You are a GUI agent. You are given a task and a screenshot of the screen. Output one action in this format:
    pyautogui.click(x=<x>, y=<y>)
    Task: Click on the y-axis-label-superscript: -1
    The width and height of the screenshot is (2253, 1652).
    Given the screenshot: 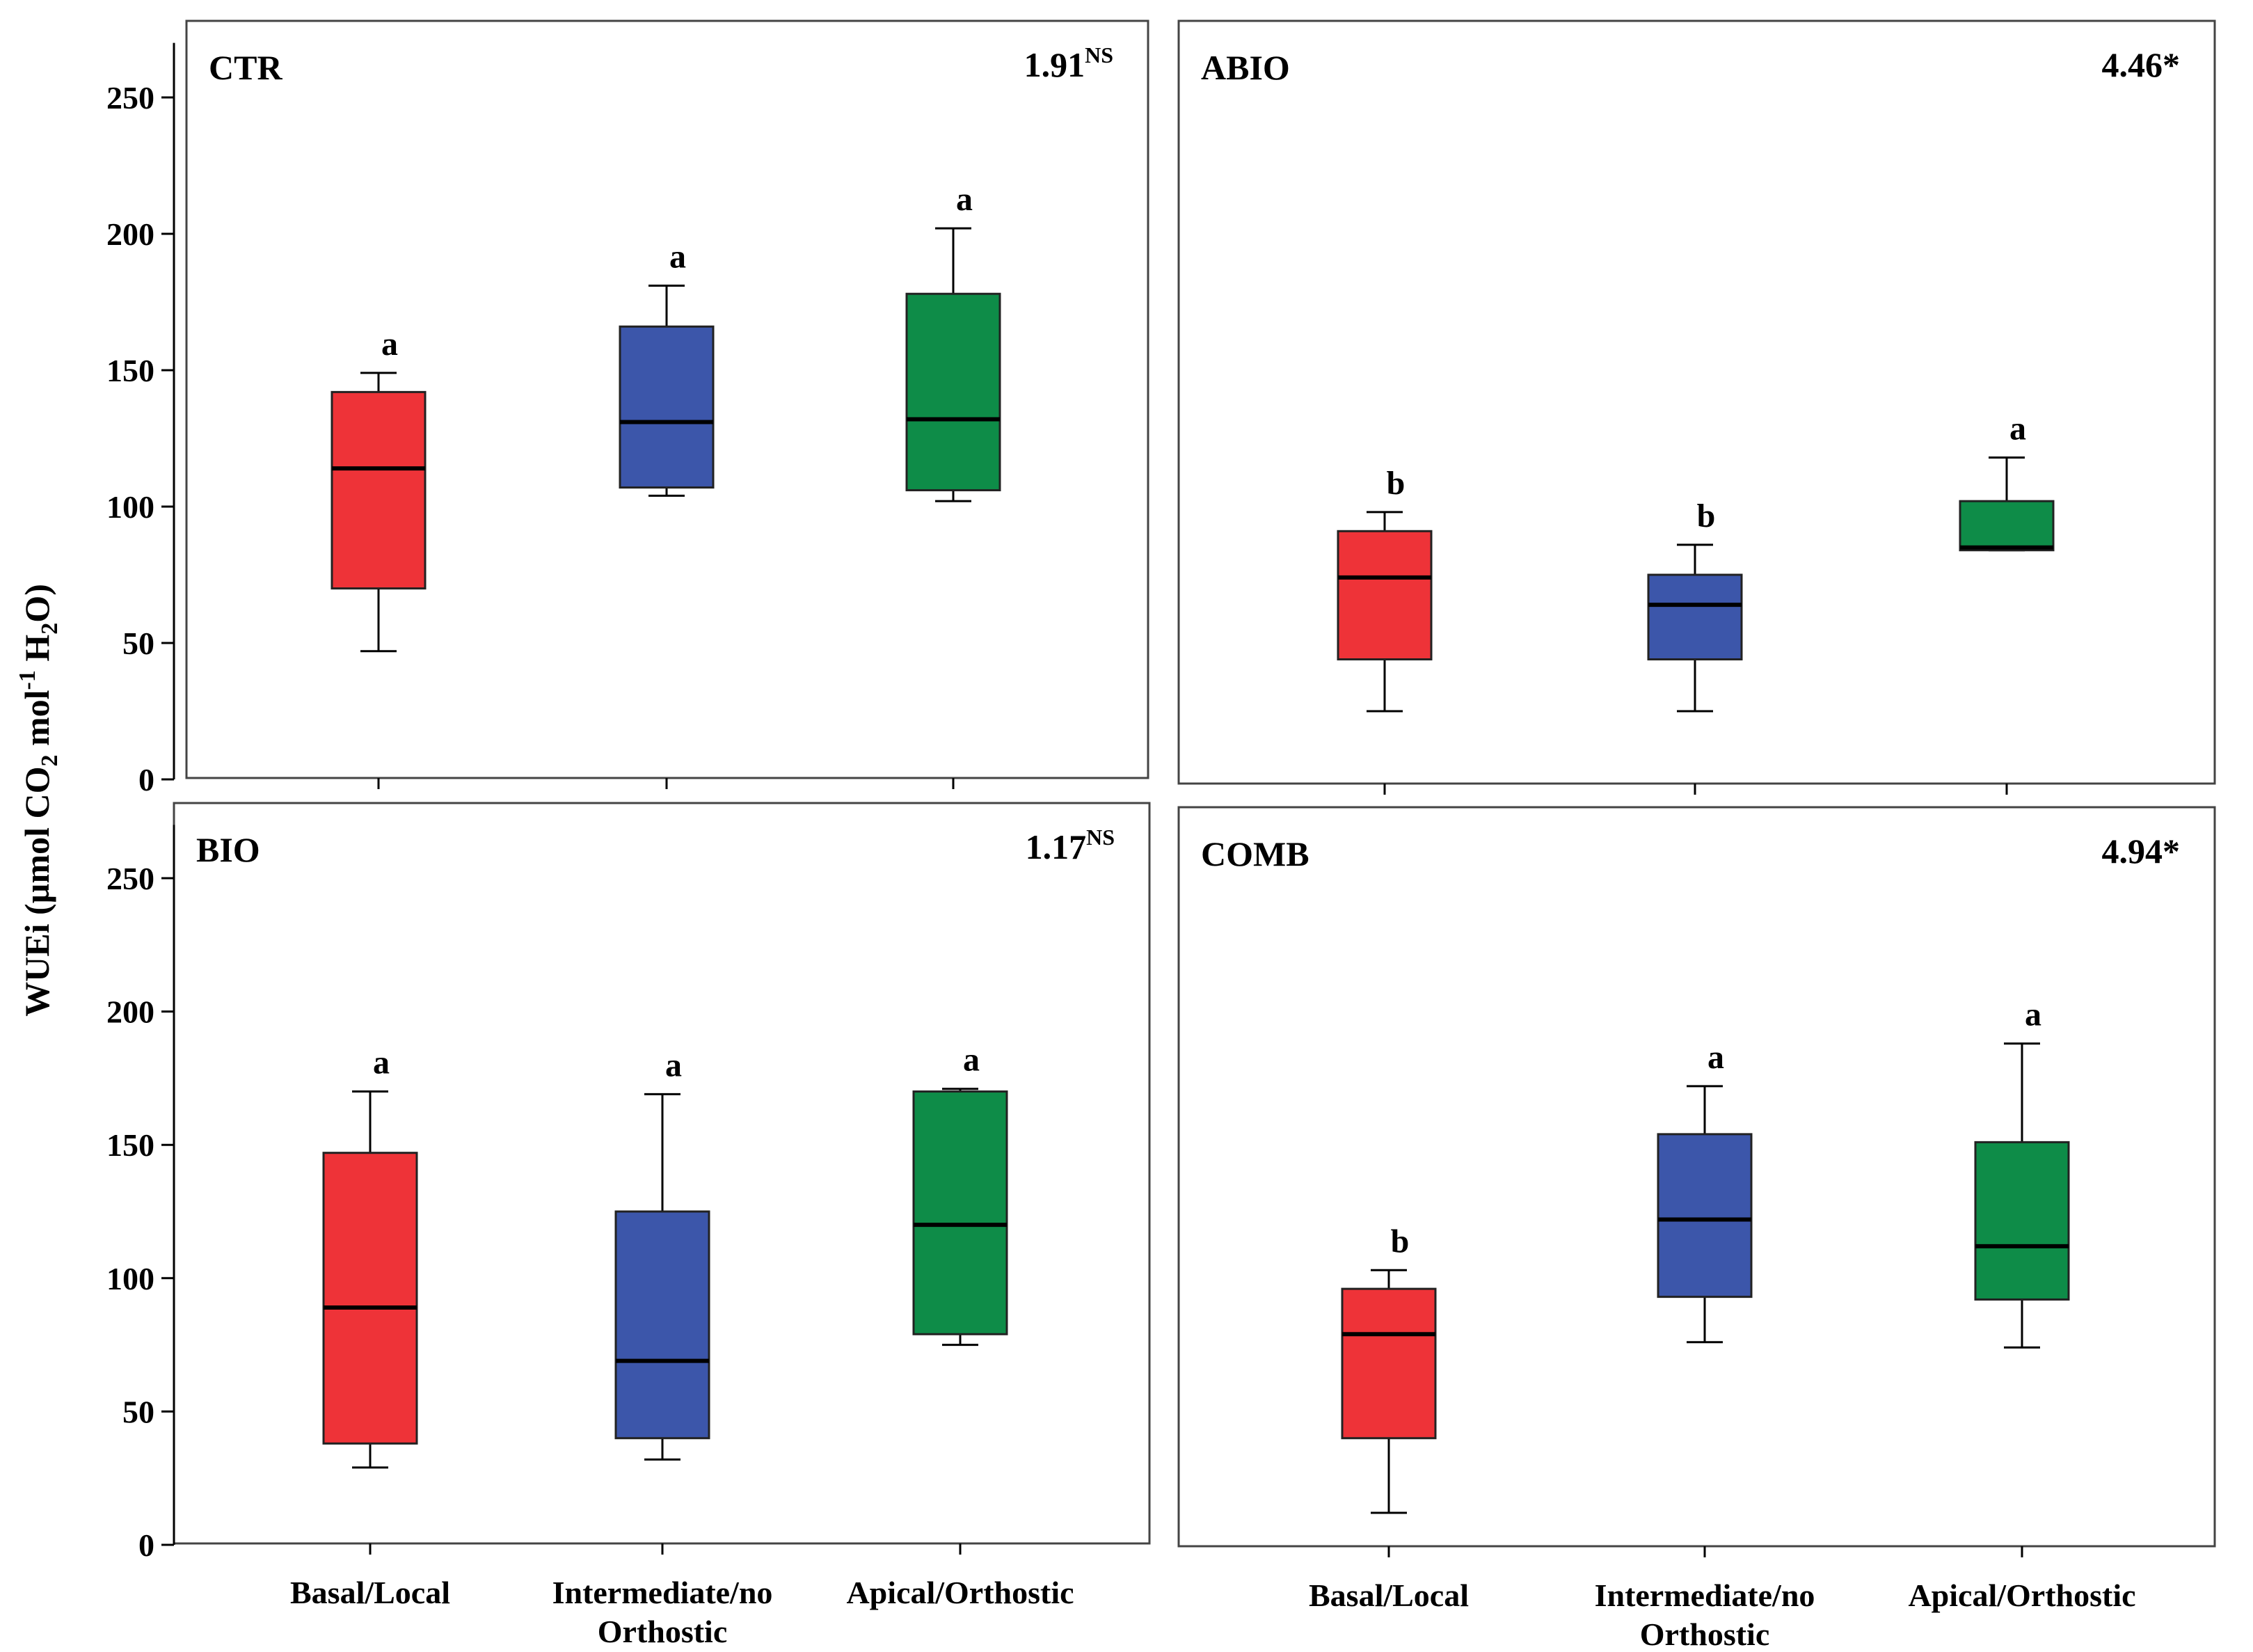 What is the action you would take?
    pyautogui.click(x=28, y=680)
    